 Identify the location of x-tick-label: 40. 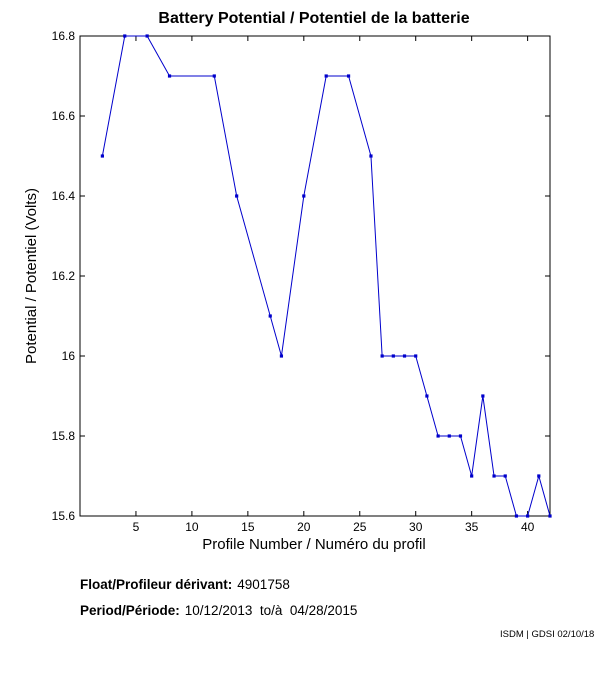
(528, 527).